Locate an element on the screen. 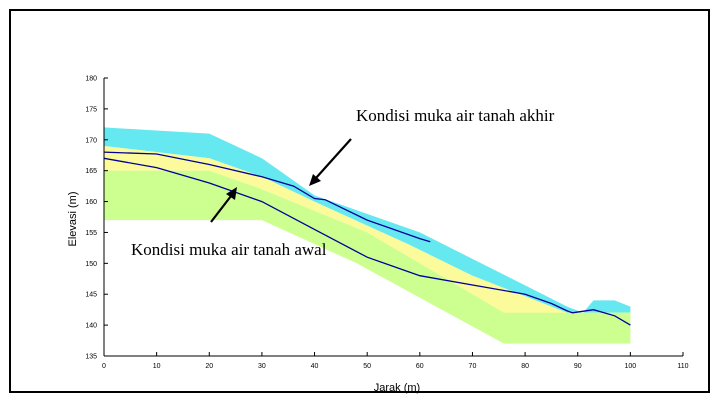 The image size is (723, 396). x-axis-title: Jarak (m) is located at coordinates (397, 388).